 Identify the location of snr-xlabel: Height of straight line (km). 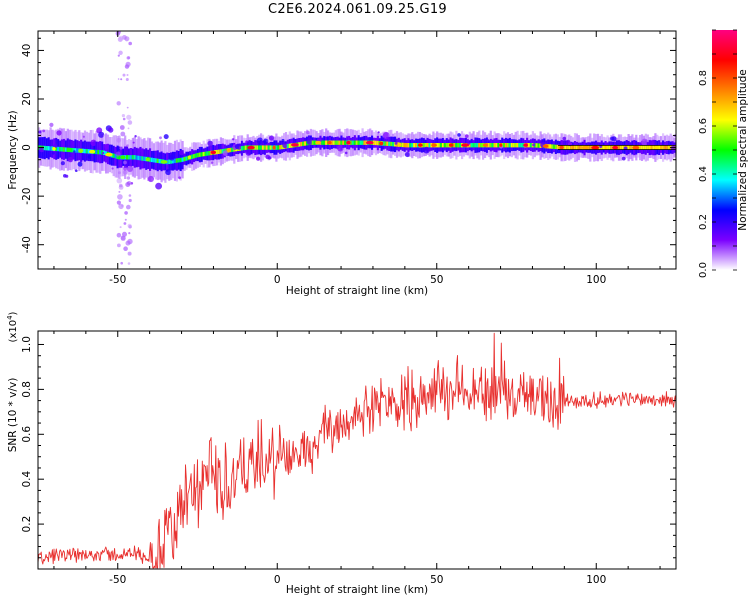
(357, 590).